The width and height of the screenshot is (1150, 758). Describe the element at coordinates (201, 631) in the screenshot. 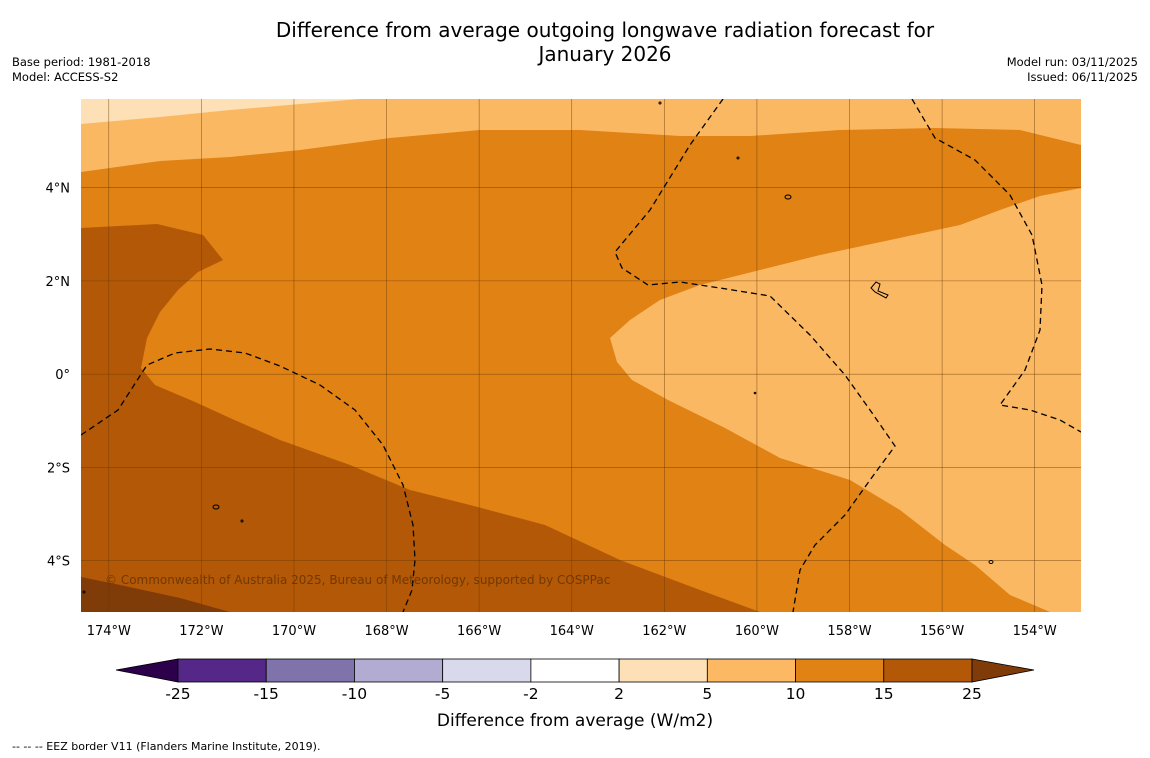

I see `lon-label: 172°W` at that location.